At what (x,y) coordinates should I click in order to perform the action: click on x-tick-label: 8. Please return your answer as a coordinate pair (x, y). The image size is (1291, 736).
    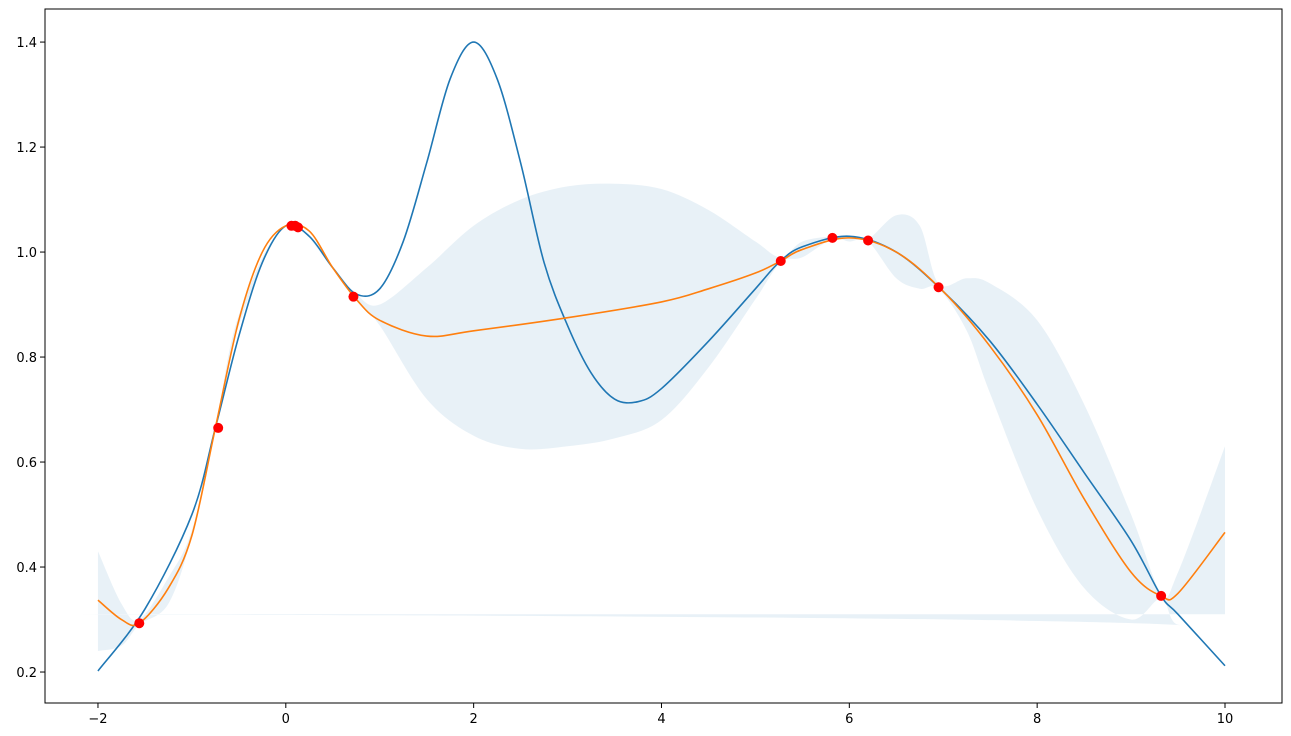
    Looking at the image, I should click on (1037, 719).